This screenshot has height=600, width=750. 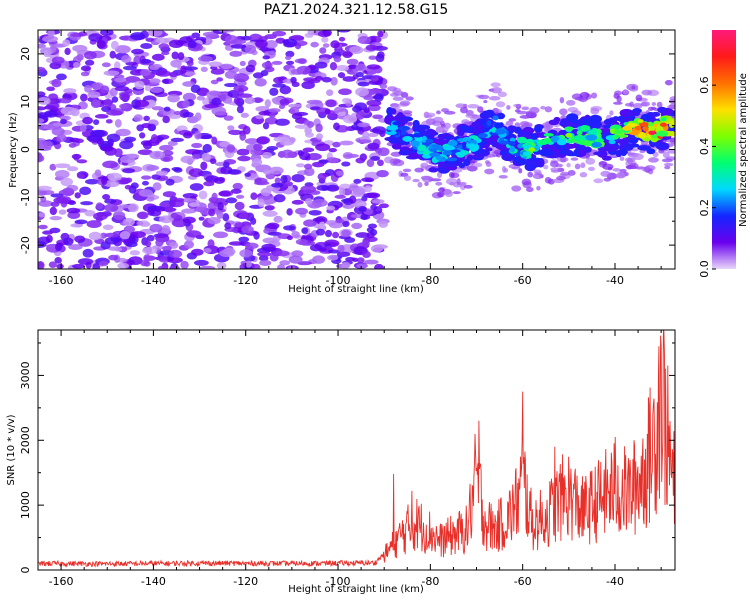 What do you see at coordinates (704, 208) in the screenshot?
I see `colorbar-tick-label: 0.2` at bounding box center [704, 208].